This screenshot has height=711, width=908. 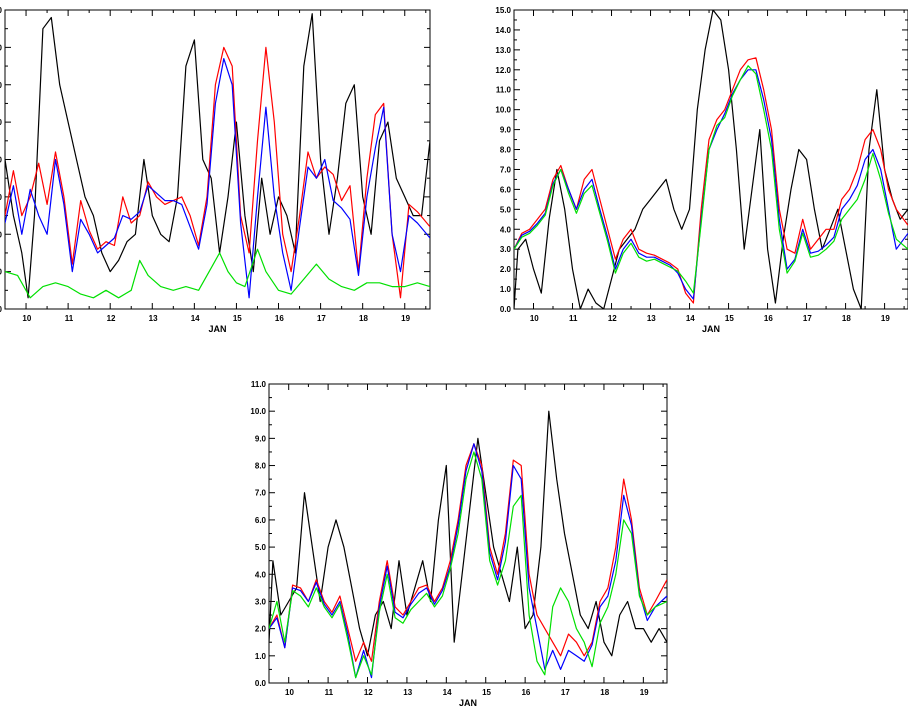 I want to click on y-tick-label: 12.0, so click(x=503, y=70).